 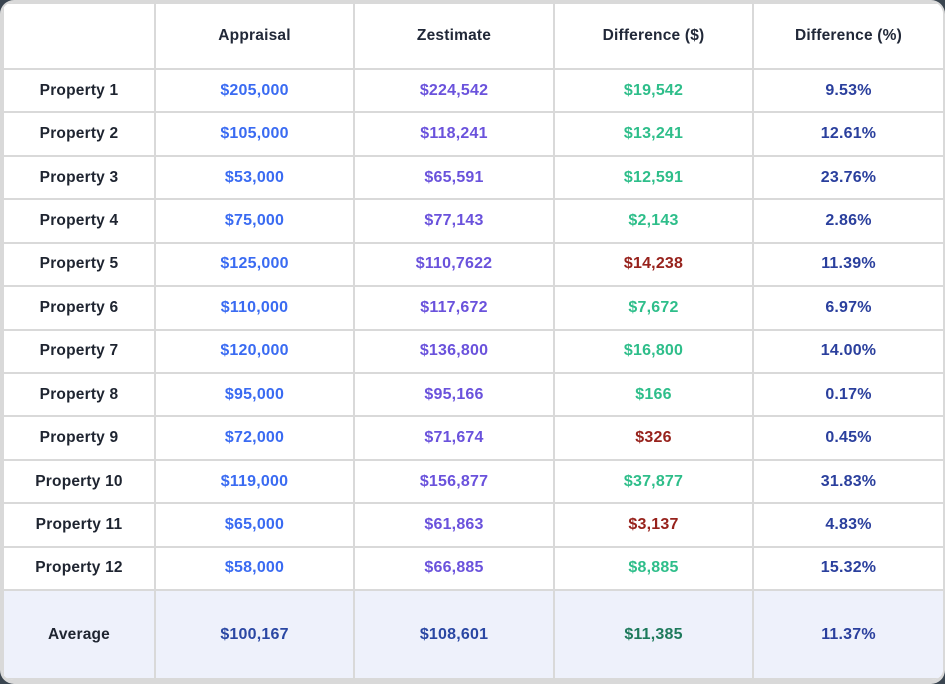 I want to click on zestimate-cell: $66,885, so click(x=454, y=568).